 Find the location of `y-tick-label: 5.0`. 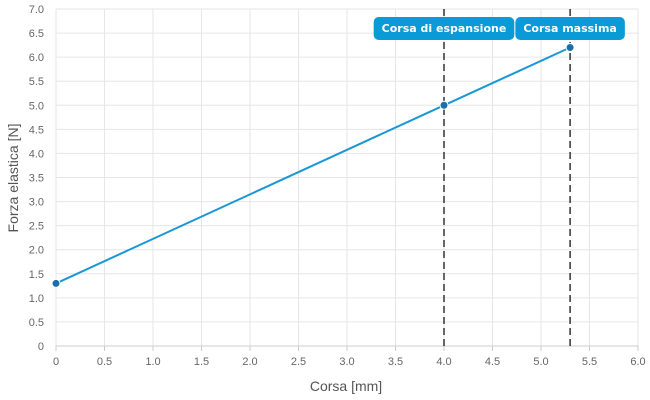

y-tick-label: 5.0 is located at coordinates (36, 106).